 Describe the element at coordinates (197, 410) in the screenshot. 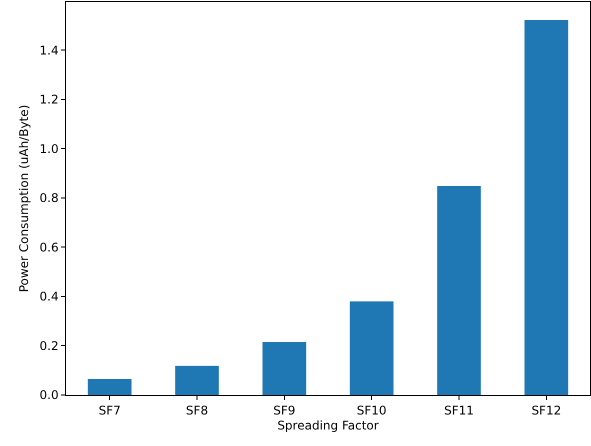

I see `x-tick-label: SF8` at that location.